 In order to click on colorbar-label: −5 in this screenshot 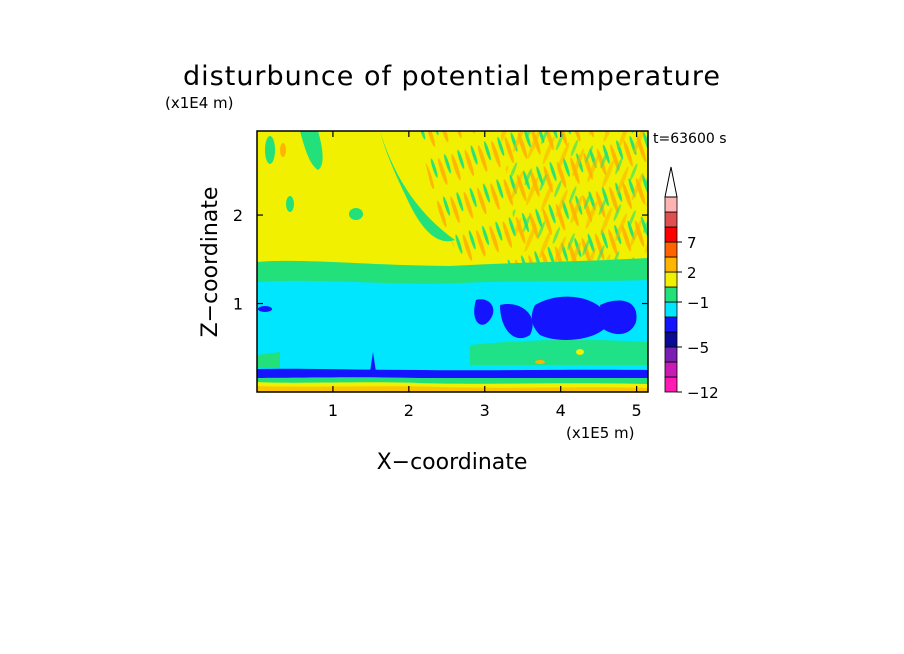, I will do `click(698, 348)`.